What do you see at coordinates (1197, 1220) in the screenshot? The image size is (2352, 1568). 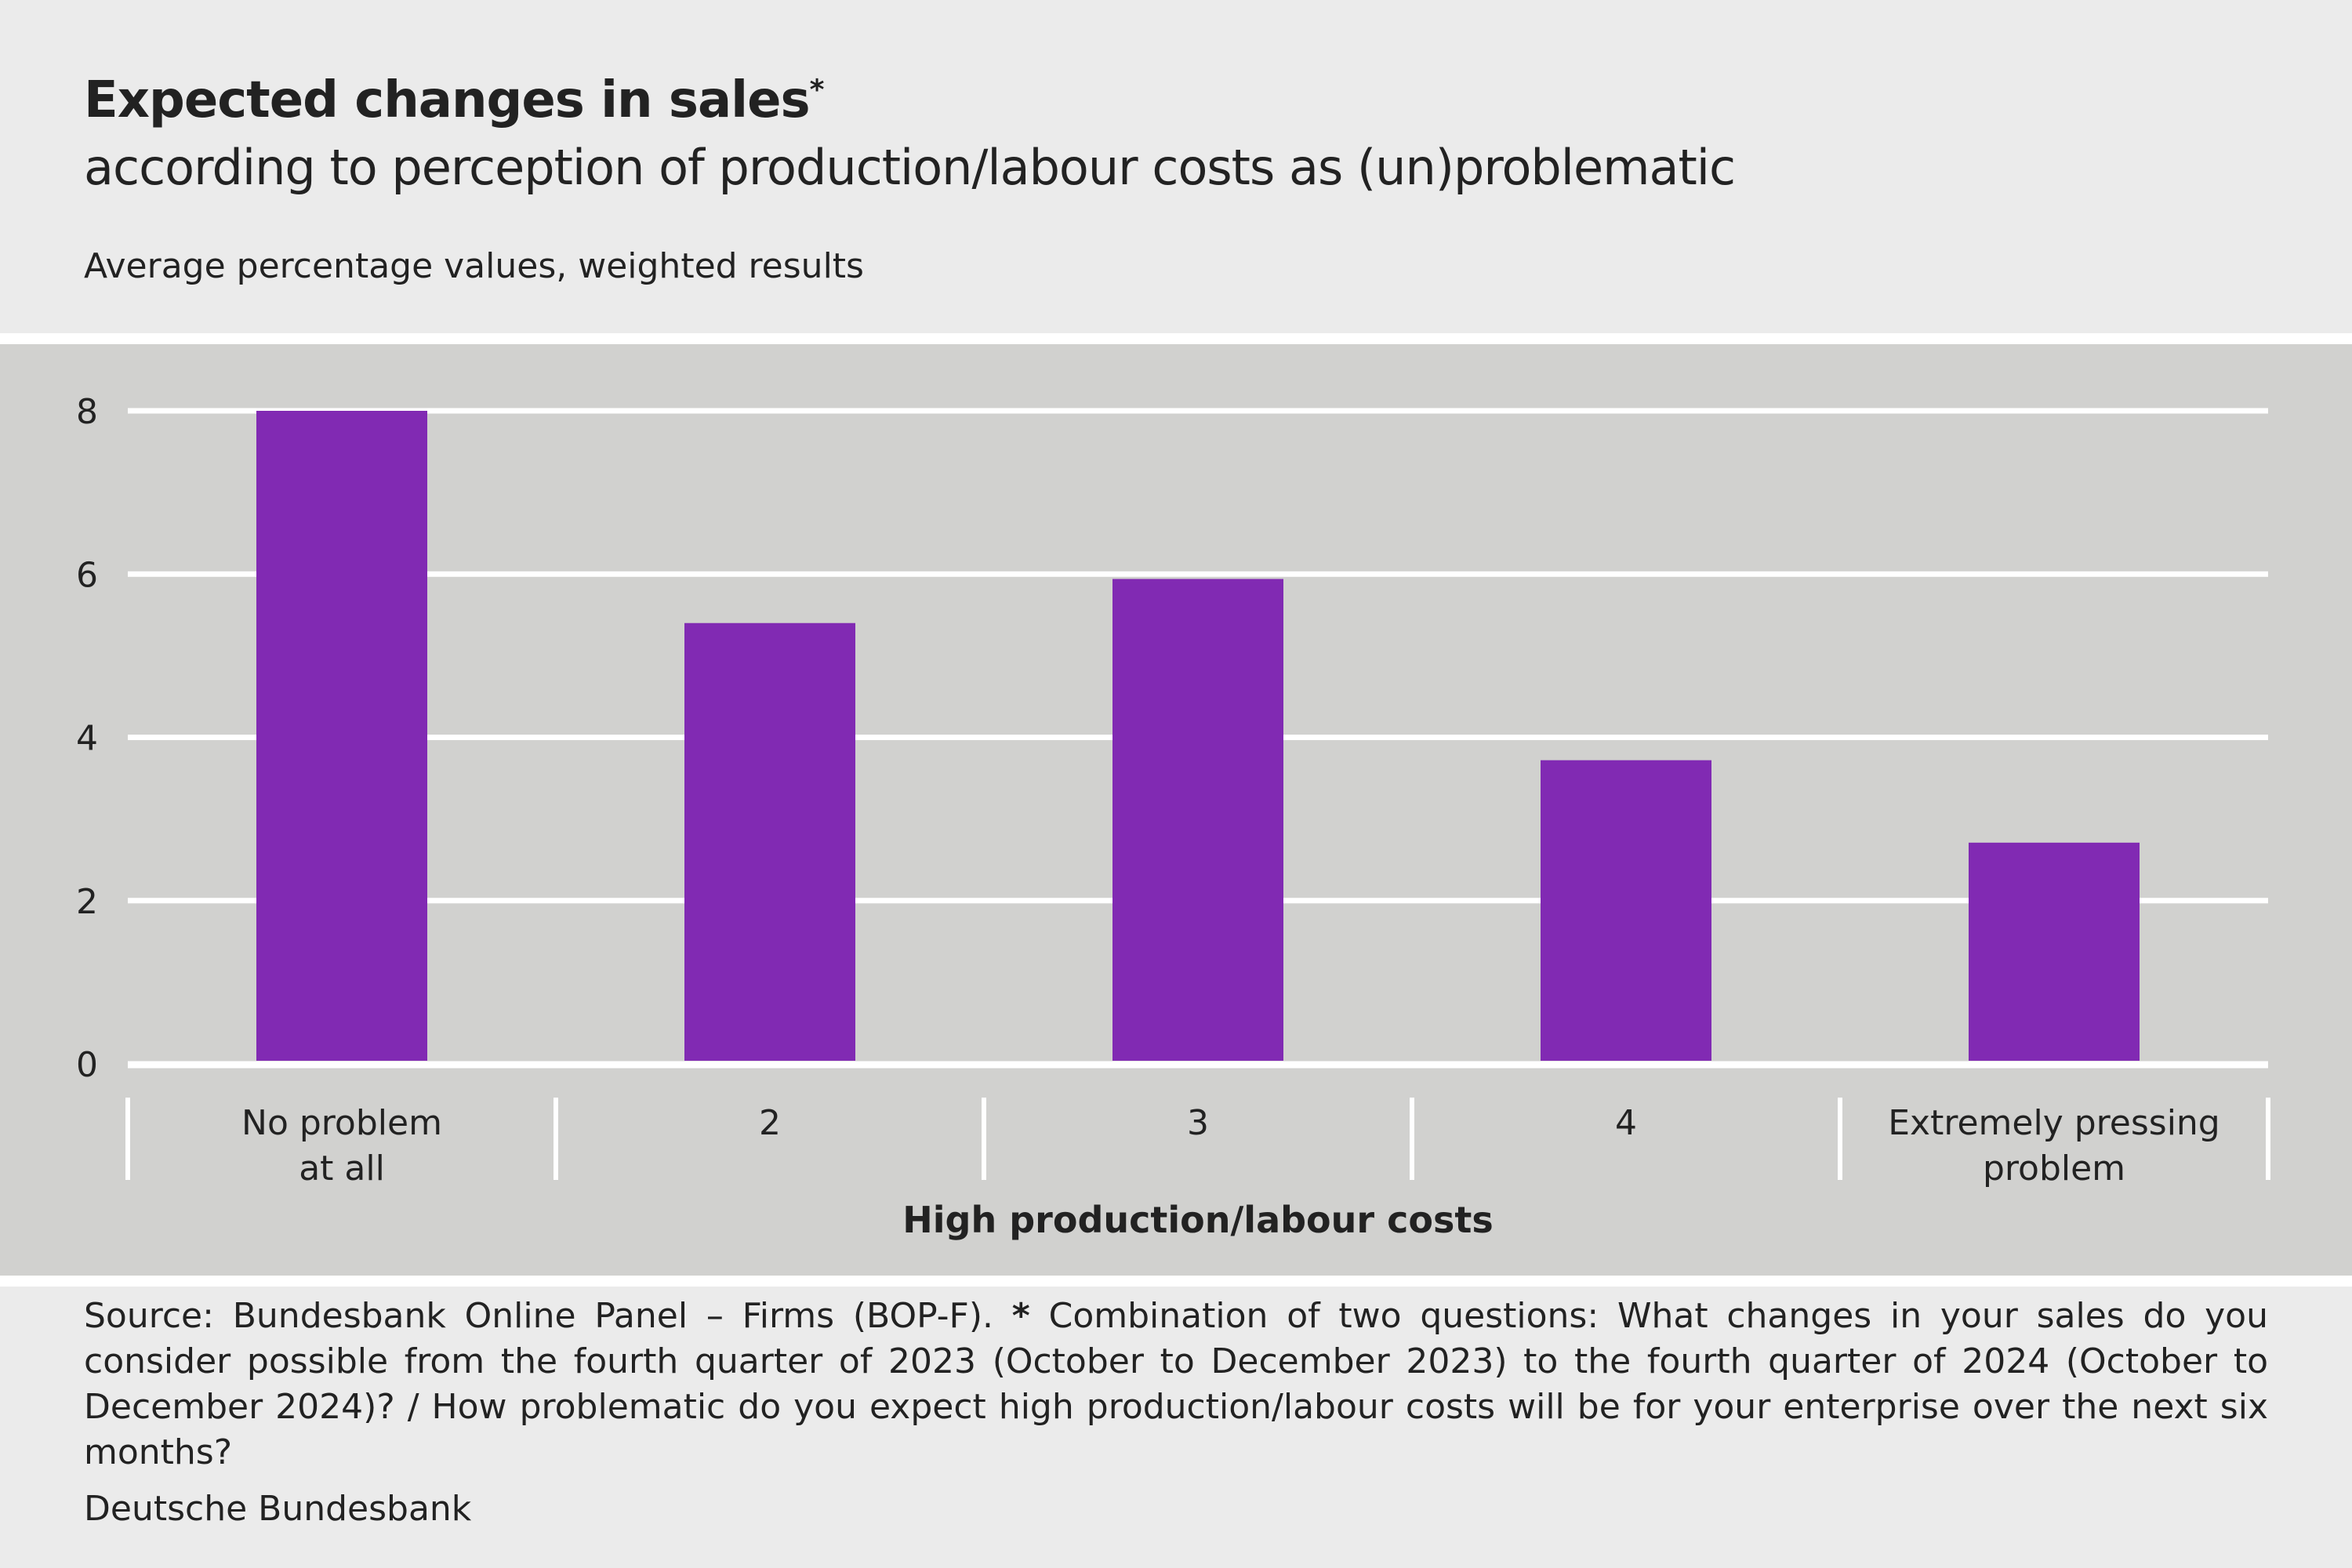 I see `x-axis-label: High production/labour costs` at bounding box center [1197, 1220].